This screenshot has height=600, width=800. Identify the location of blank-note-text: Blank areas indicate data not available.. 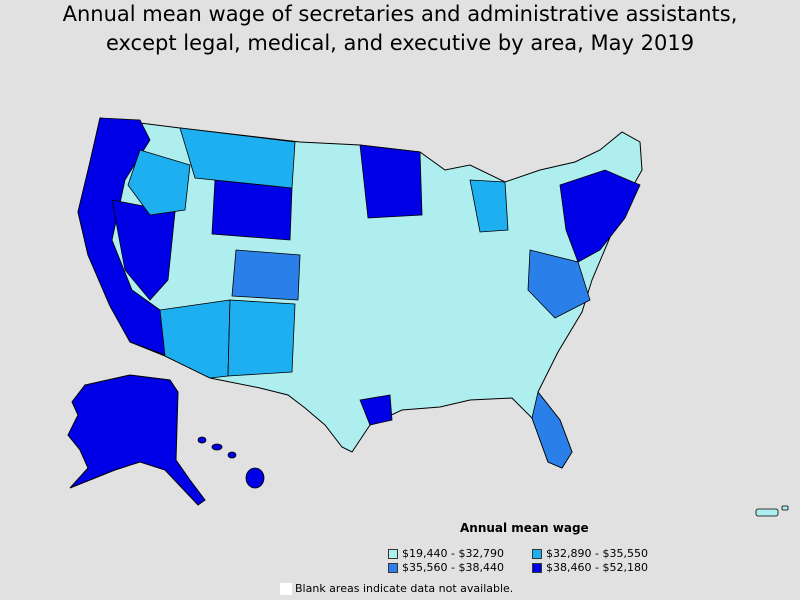
(404, 588).